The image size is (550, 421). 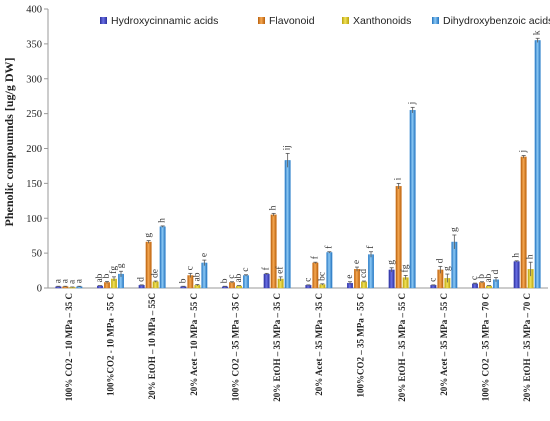 I want to click on y-axis-label: Phenolic compounnds [ug/g DW], so click(x=9, y=141).